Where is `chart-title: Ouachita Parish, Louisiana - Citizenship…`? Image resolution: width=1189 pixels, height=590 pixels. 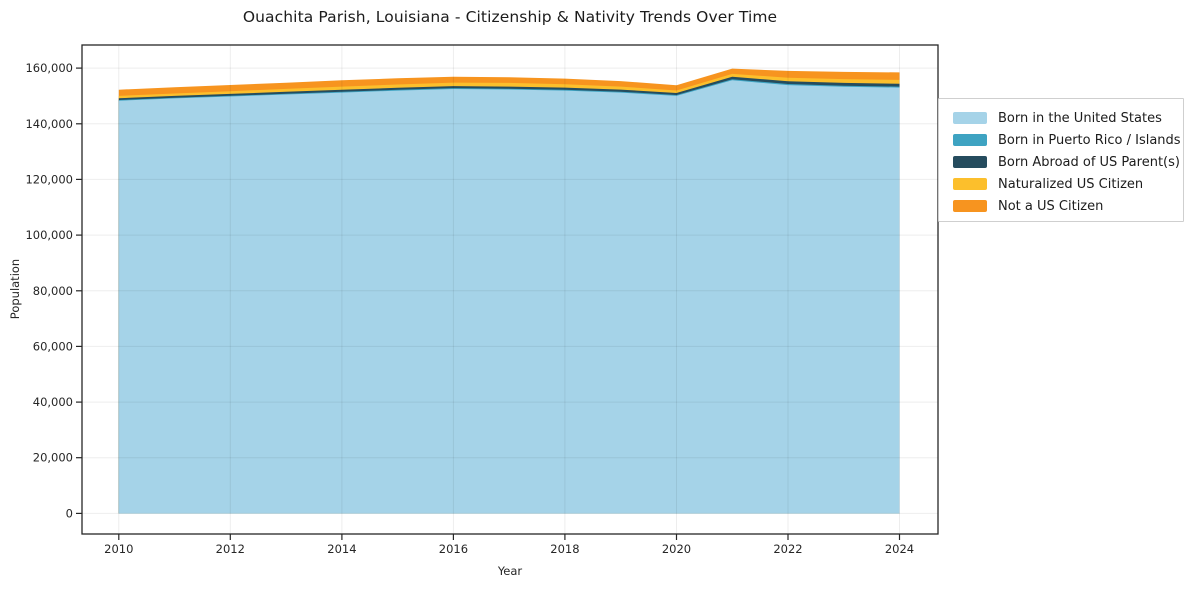 chart-title: Ouachita Parish, Louisiana - Citizenship… is located at coordinates (510, 17).